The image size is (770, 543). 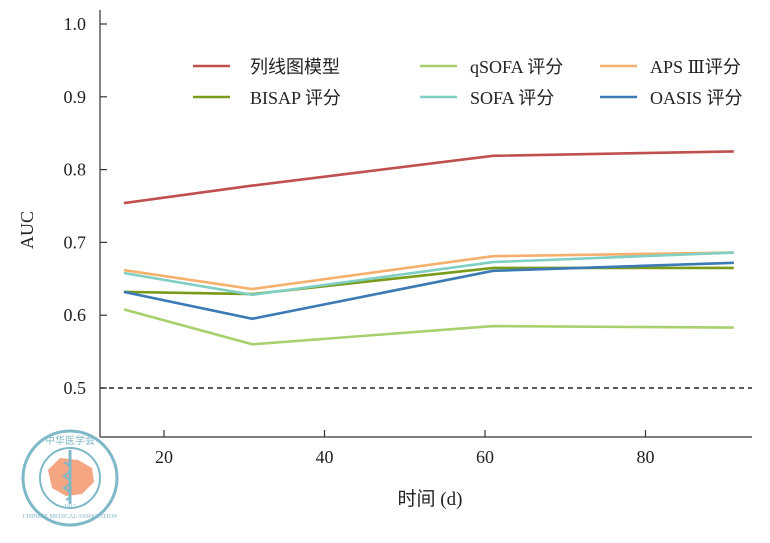 I want to click on svg-text: CHINESE MEDICAL ASSOCIATION, so click(x=70, y=517).